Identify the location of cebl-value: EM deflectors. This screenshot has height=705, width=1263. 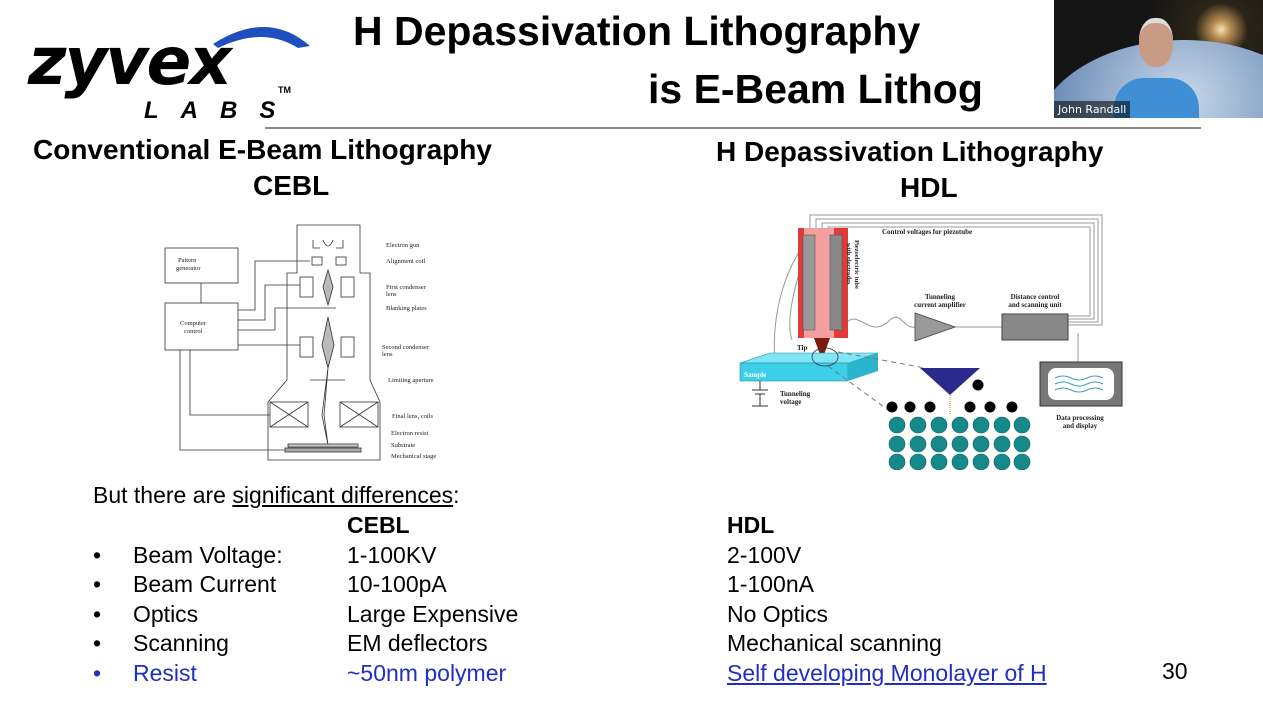
(417, 643).